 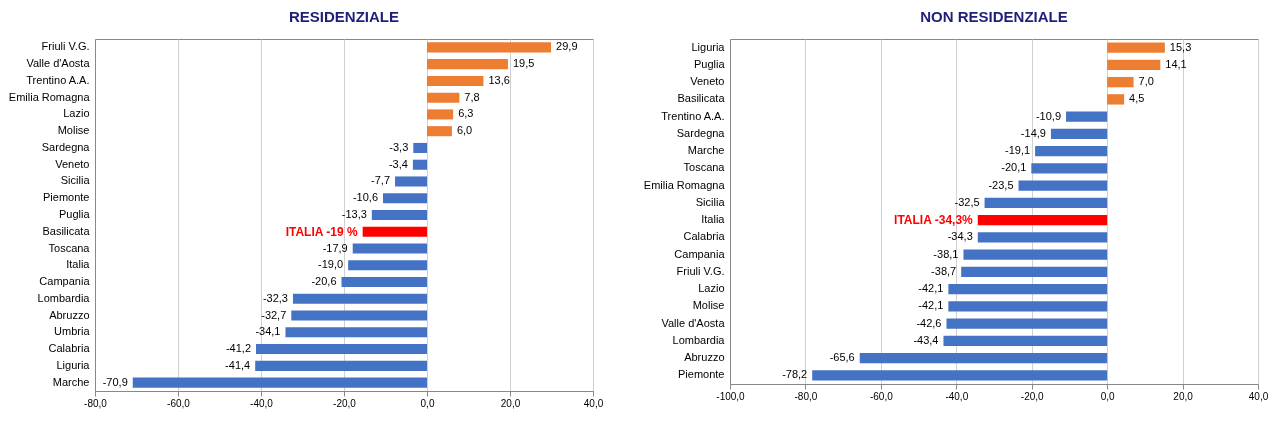 I want to click on data-label: 7,0, so click(x=1146, y=81).